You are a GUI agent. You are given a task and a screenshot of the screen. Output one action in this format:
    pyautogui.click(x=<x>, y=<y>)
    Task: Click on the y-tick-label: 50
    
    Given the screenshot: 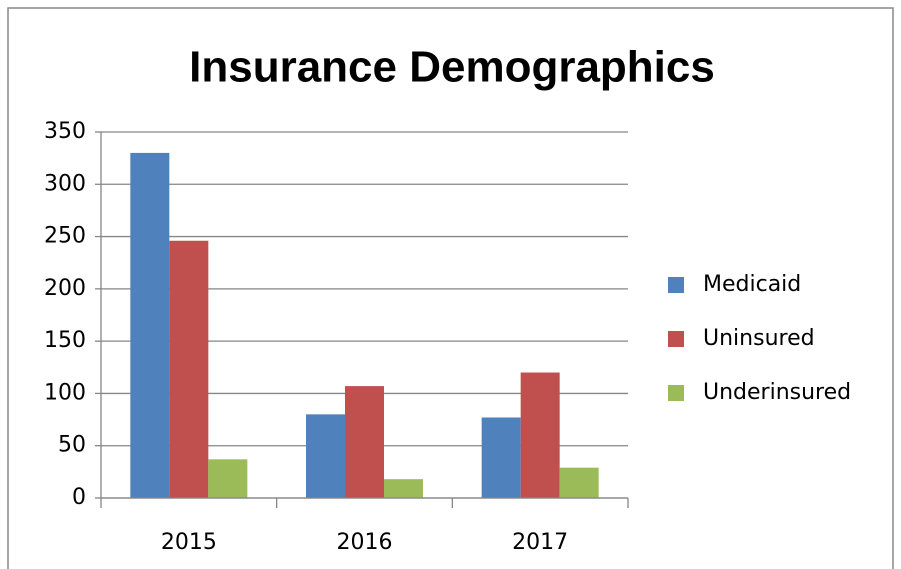 What is the action you would take?
    pyautogui.click(x=72, y=445)
    